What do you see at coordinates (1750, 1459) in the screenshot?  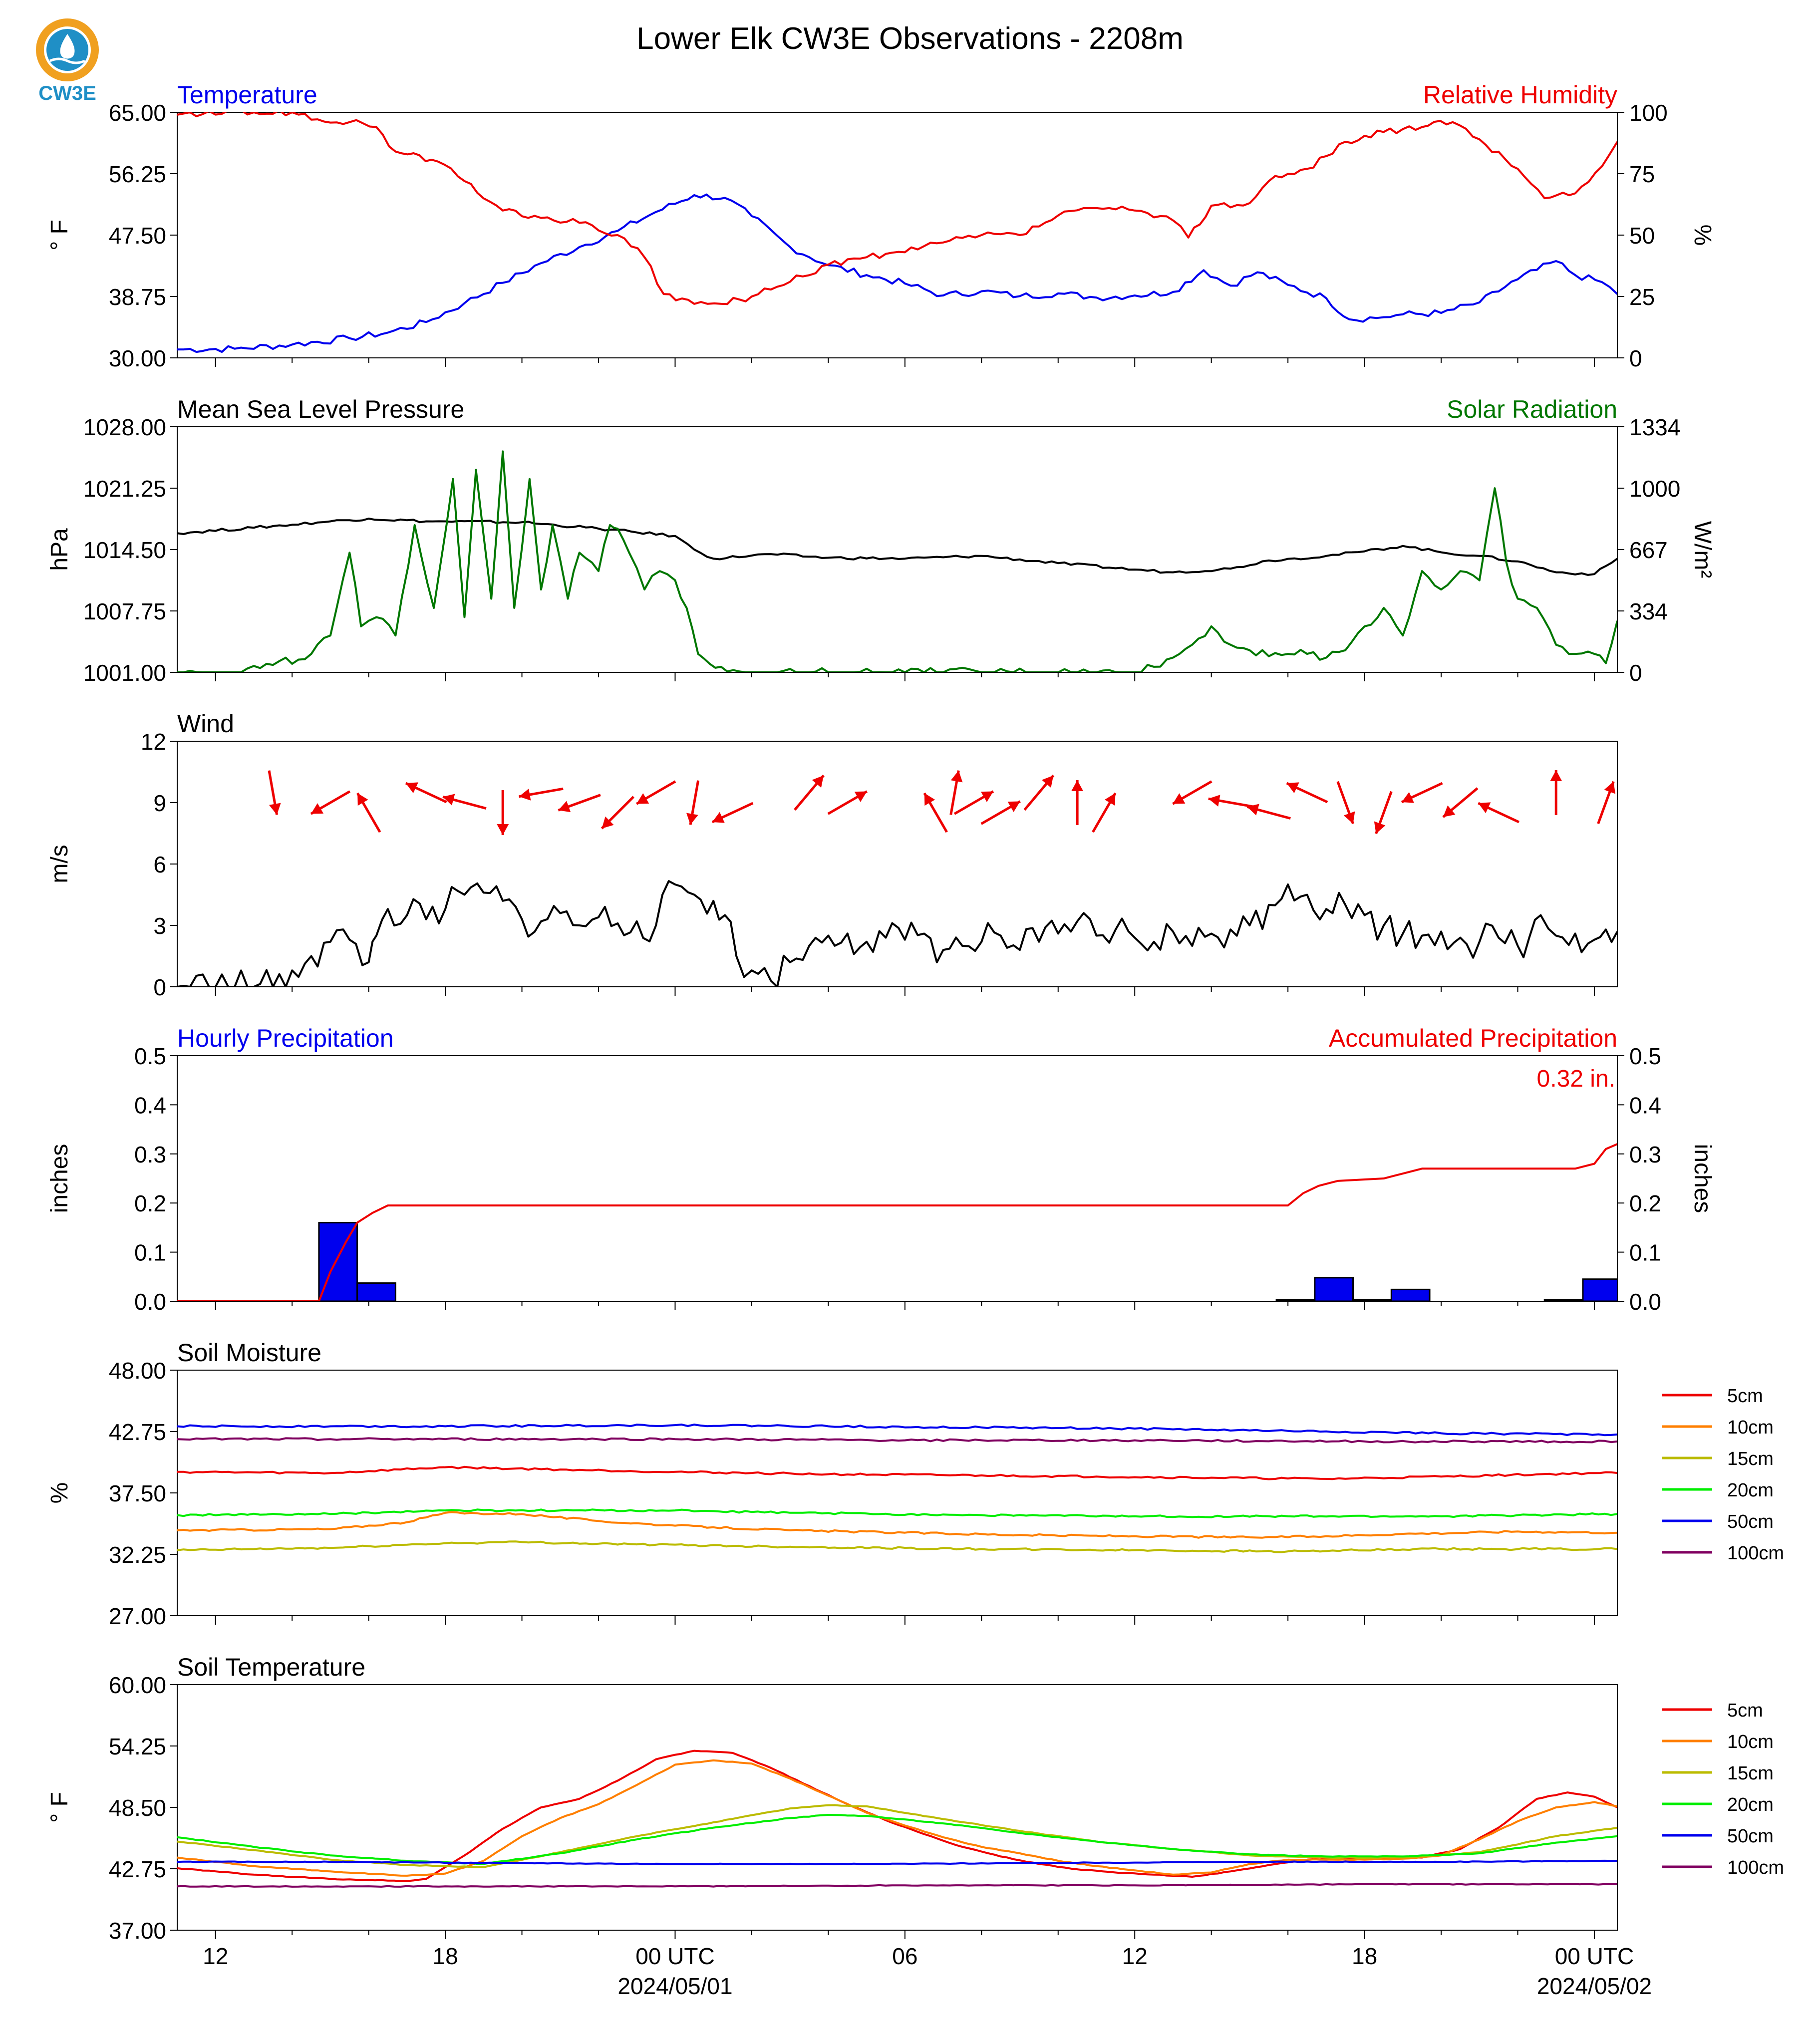 I see `legend-label: 15cm` at bounding box center [1750, 1459].